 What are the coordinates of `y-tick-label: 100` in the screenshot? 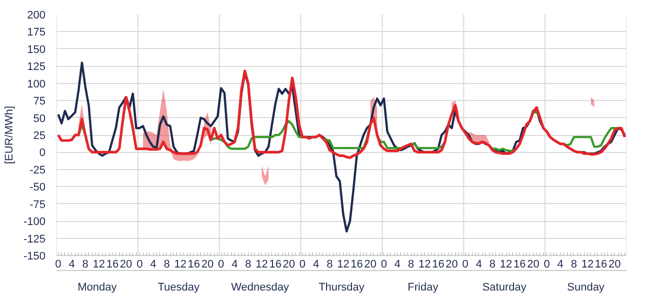 It's located at (36, 84).